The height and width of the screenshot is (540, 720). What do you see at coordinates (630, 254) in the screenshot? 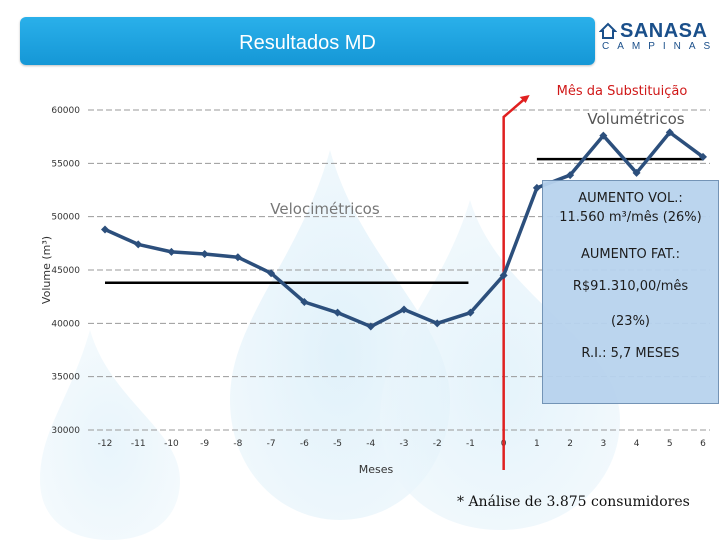
I see `info-line-fat-title: AUMENTO FAT.:` at bounding box center [630, 254].